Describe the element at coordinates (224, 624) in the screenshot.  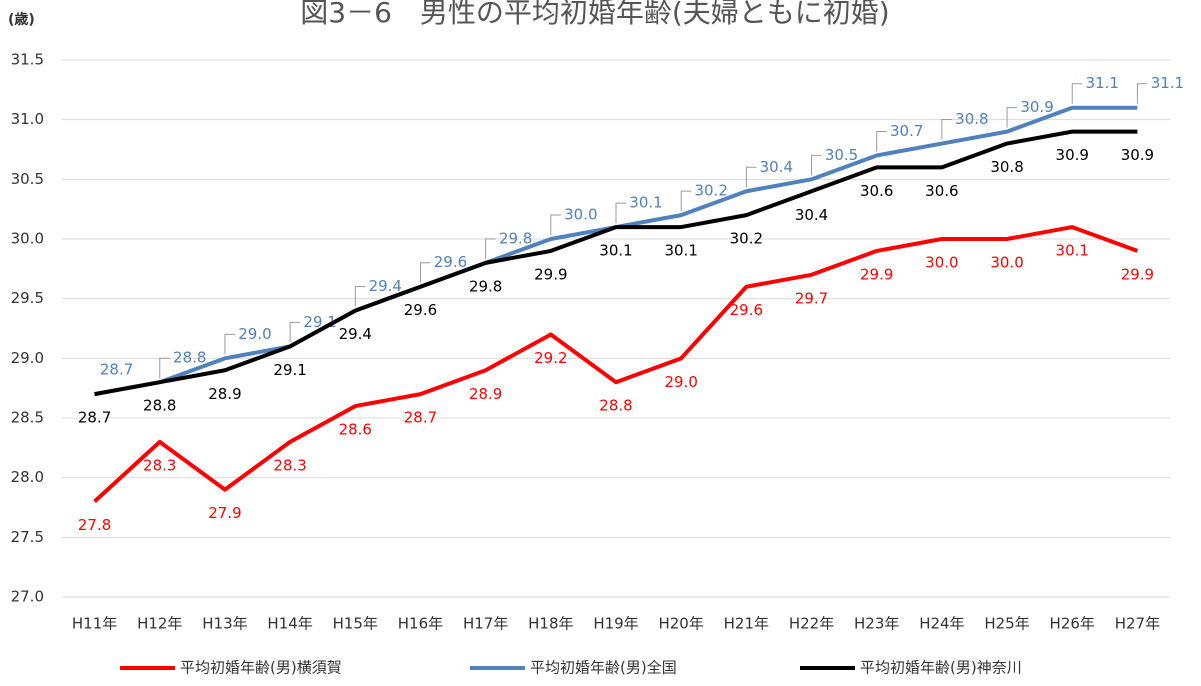
I see `x-tick-label: H13年` at that location.